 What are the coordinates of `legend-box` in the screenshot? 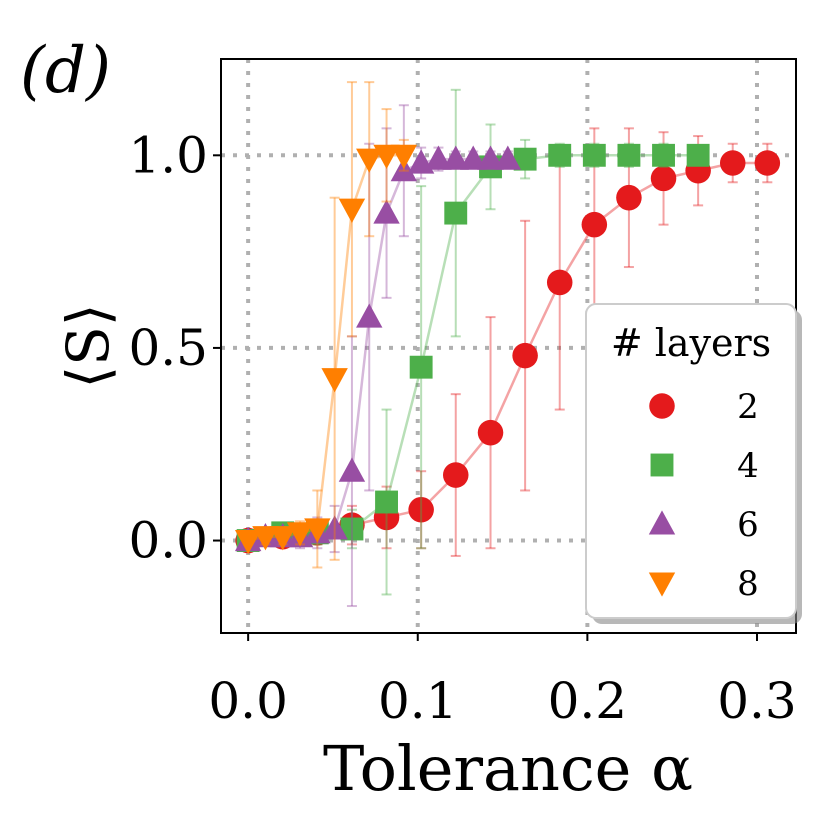 It's located at (691, 461).